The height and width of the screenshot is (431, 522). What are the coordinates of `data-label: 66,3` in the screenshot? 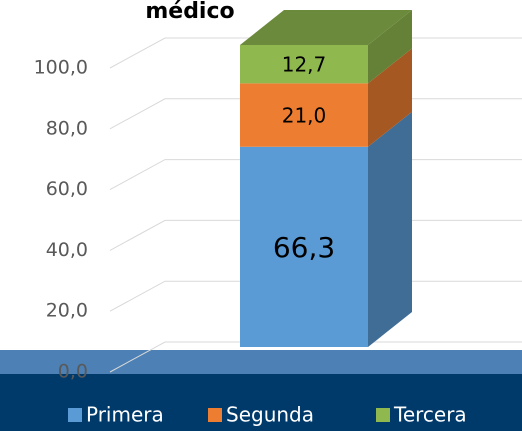 It's located at (304, 247).